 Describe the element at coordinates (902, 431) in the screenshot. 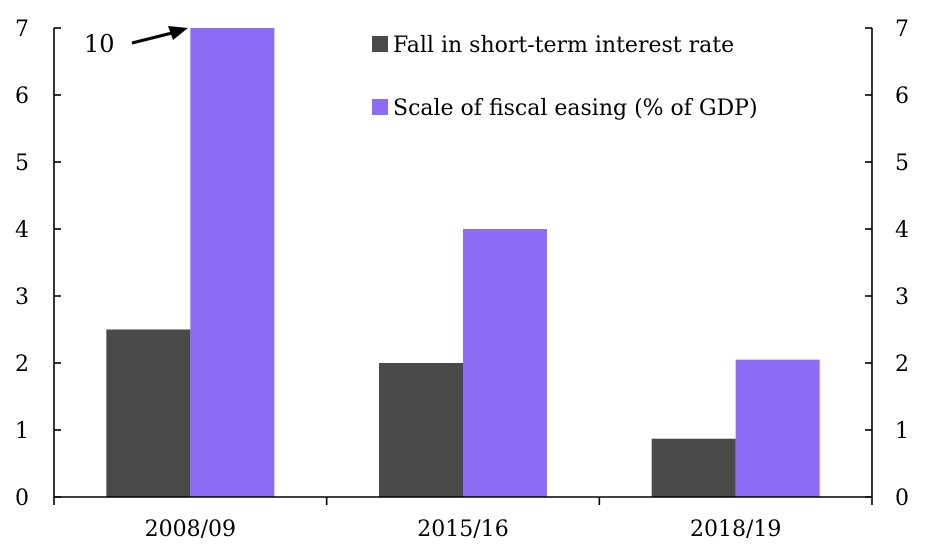

I see `right-tick-label: 1` at that location.